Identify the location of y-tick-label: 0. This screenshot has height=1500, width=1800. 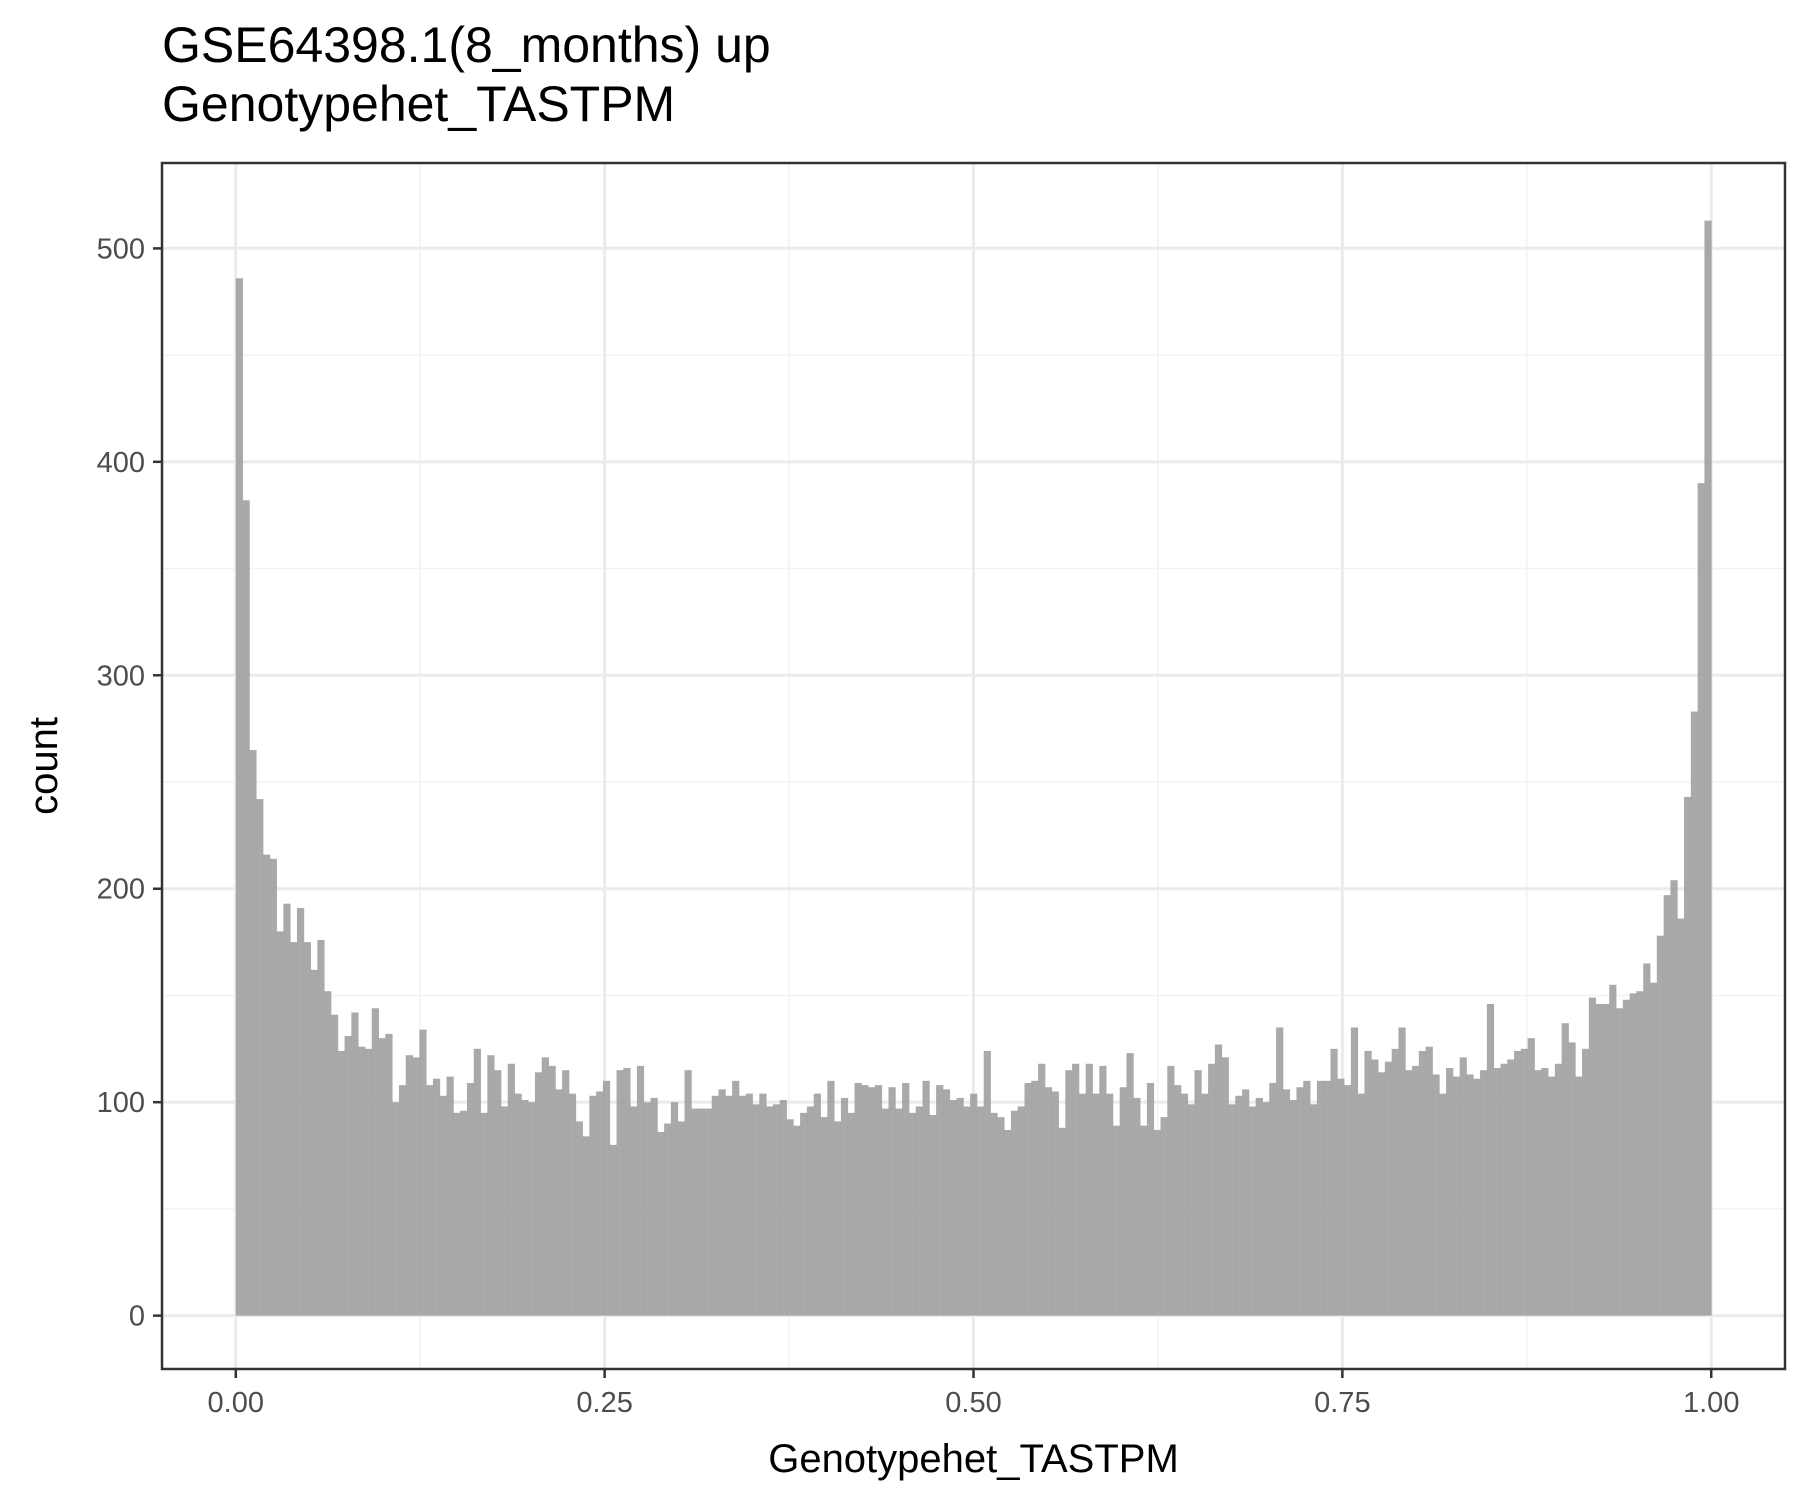
(137, 1317).